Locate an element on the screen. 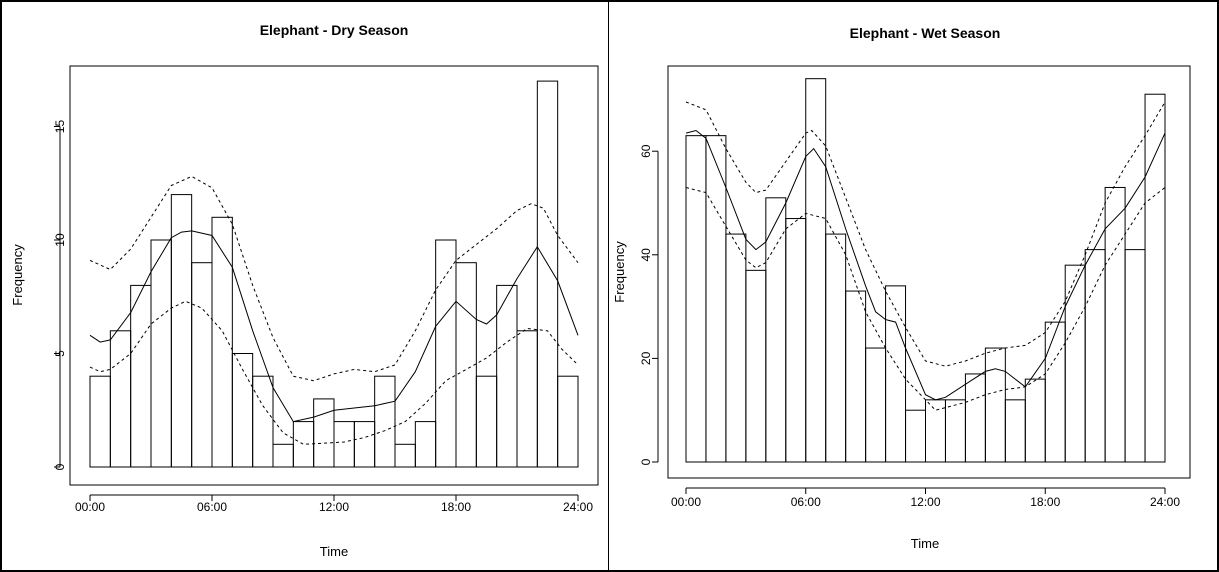  y-tick-label: 15 is located at coordinates (60, 127).